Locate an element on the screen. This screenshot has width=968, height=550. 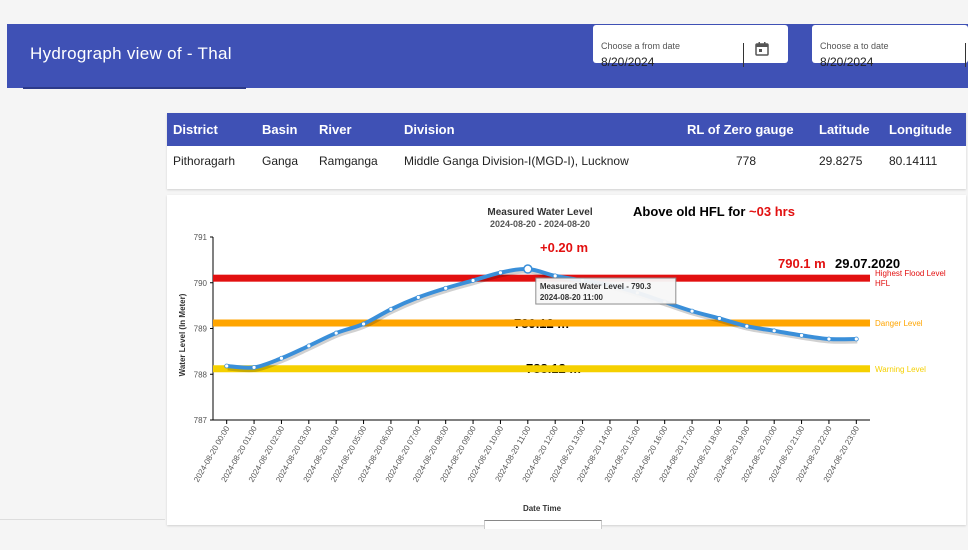
reference-line-label-text: Warning Level is located at coordinates (900, 369).